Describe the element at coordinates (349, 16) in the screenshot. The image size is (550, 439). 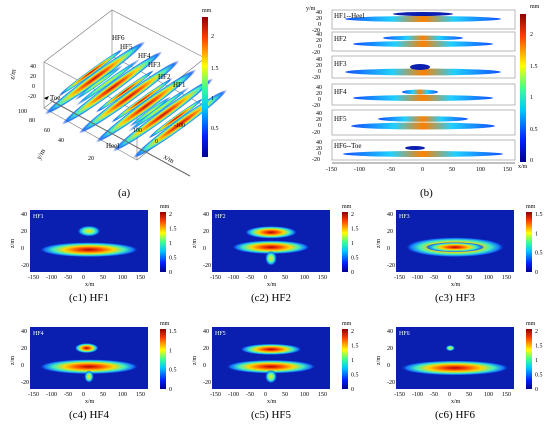
I see `b-slice-label-1: HF1--Heel` at that location.